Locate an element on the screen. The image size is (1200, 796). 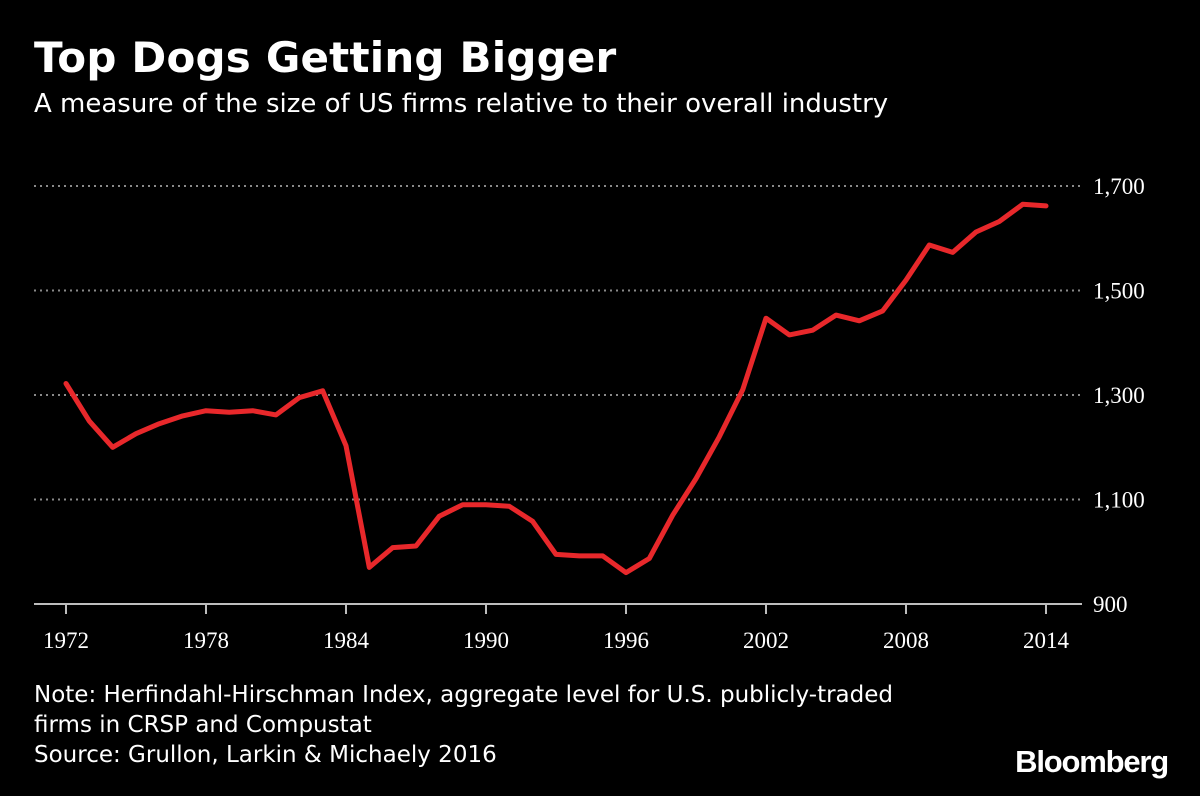
y-tick-label-1700: 1,700 is located at coordinates (1119, 186).